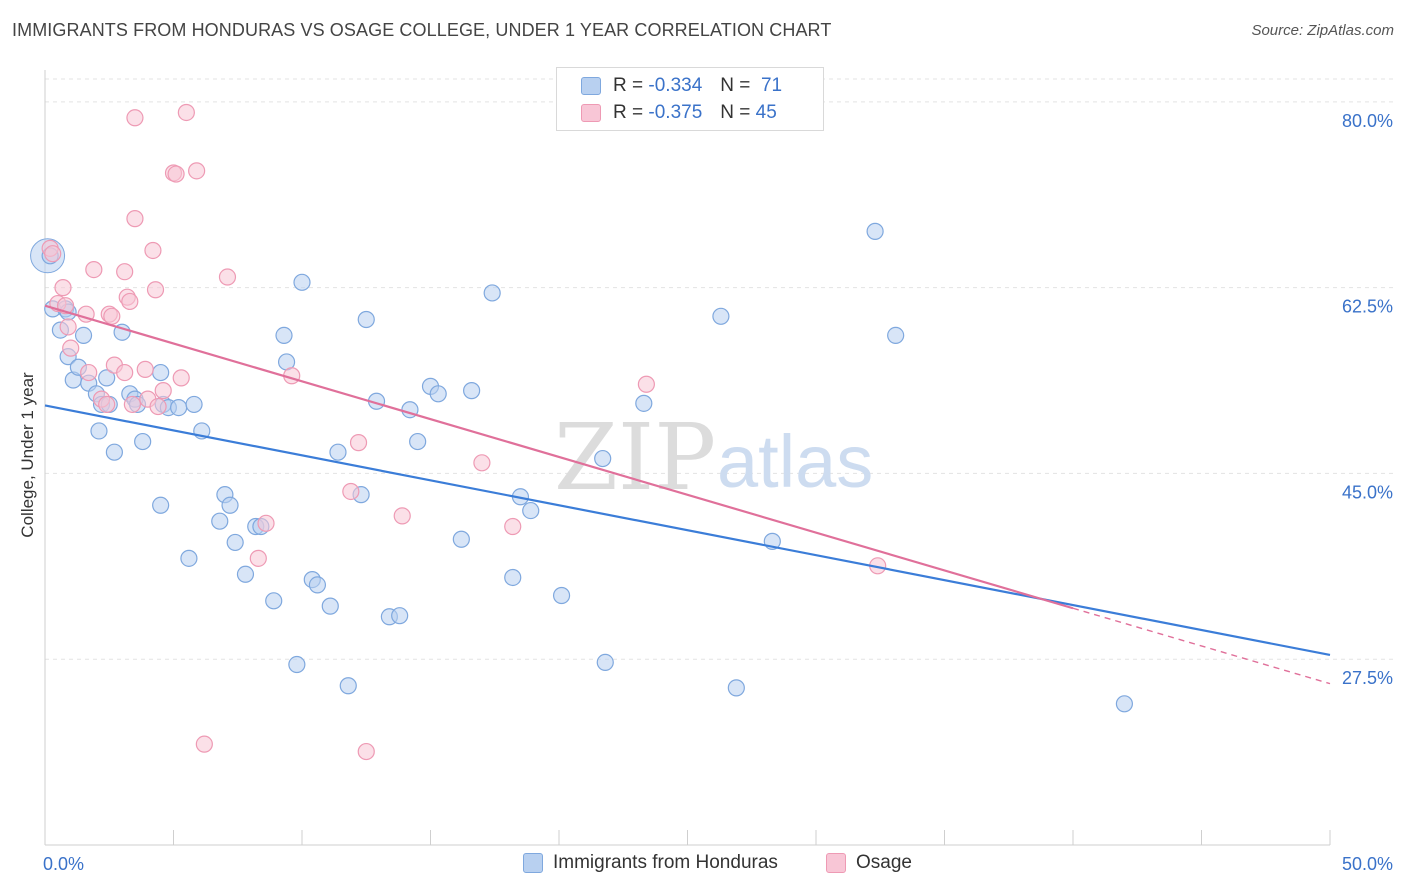 The image size is (1406, 892). Describe the element at coordinates (713, 457) in the screenshot. I see `watermark: ZIP atlas` at that location.